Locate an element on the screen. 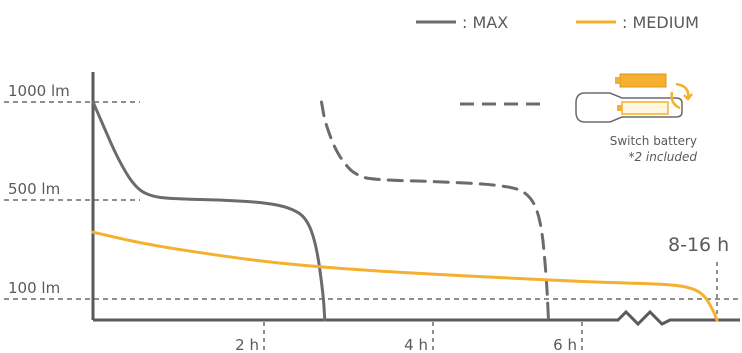 The height and width of the screenshot is (353, 742). y-tick-label-1000: 1000 lm is located at coordinates (39, 91).